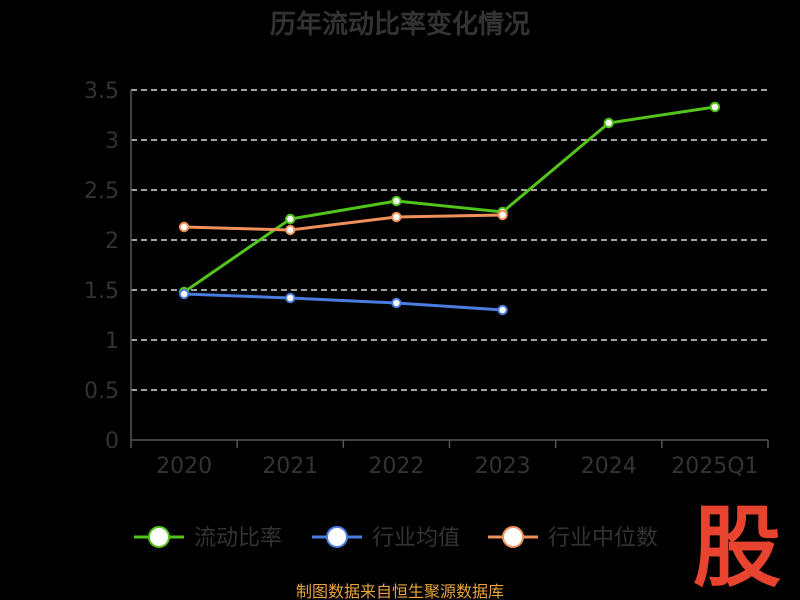 The image size is (800, 600). I want to click on chart-title: 历年流动比率变化情况, so click(400, 24).